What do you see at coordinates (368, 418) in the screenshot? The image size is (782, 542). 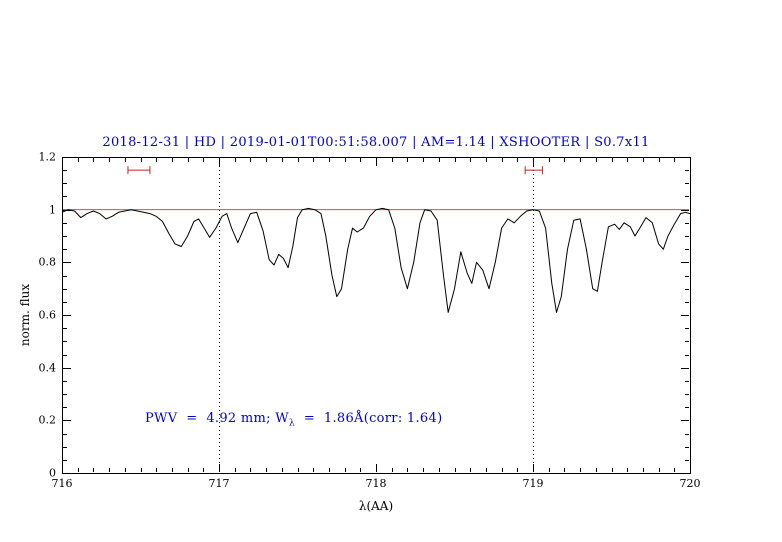 I see `pwv-annotation-suffix: = 1.86Å(corr: 1.64)` at bounding box center [368, 418].